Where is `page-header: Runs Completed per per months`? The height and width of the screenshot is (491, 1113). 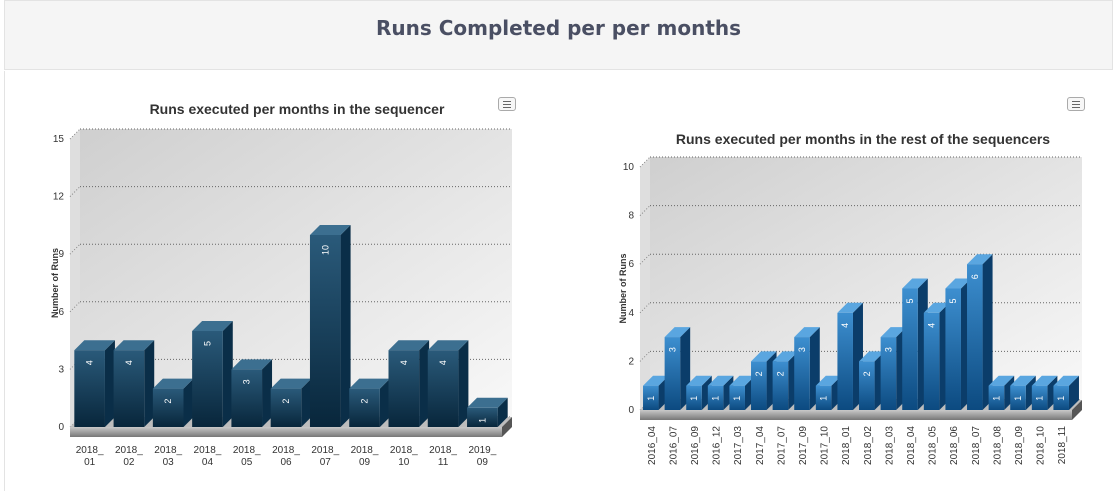 page-header: Runs Completed per per months is located at coordinates (558, 35).